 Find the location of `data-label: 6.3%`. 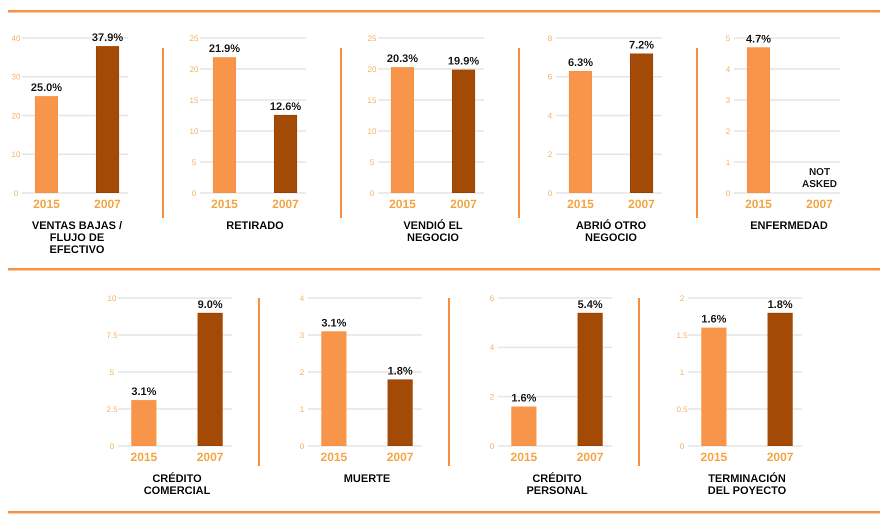

data-label: 6.3% is located at coordinates (581, 62).